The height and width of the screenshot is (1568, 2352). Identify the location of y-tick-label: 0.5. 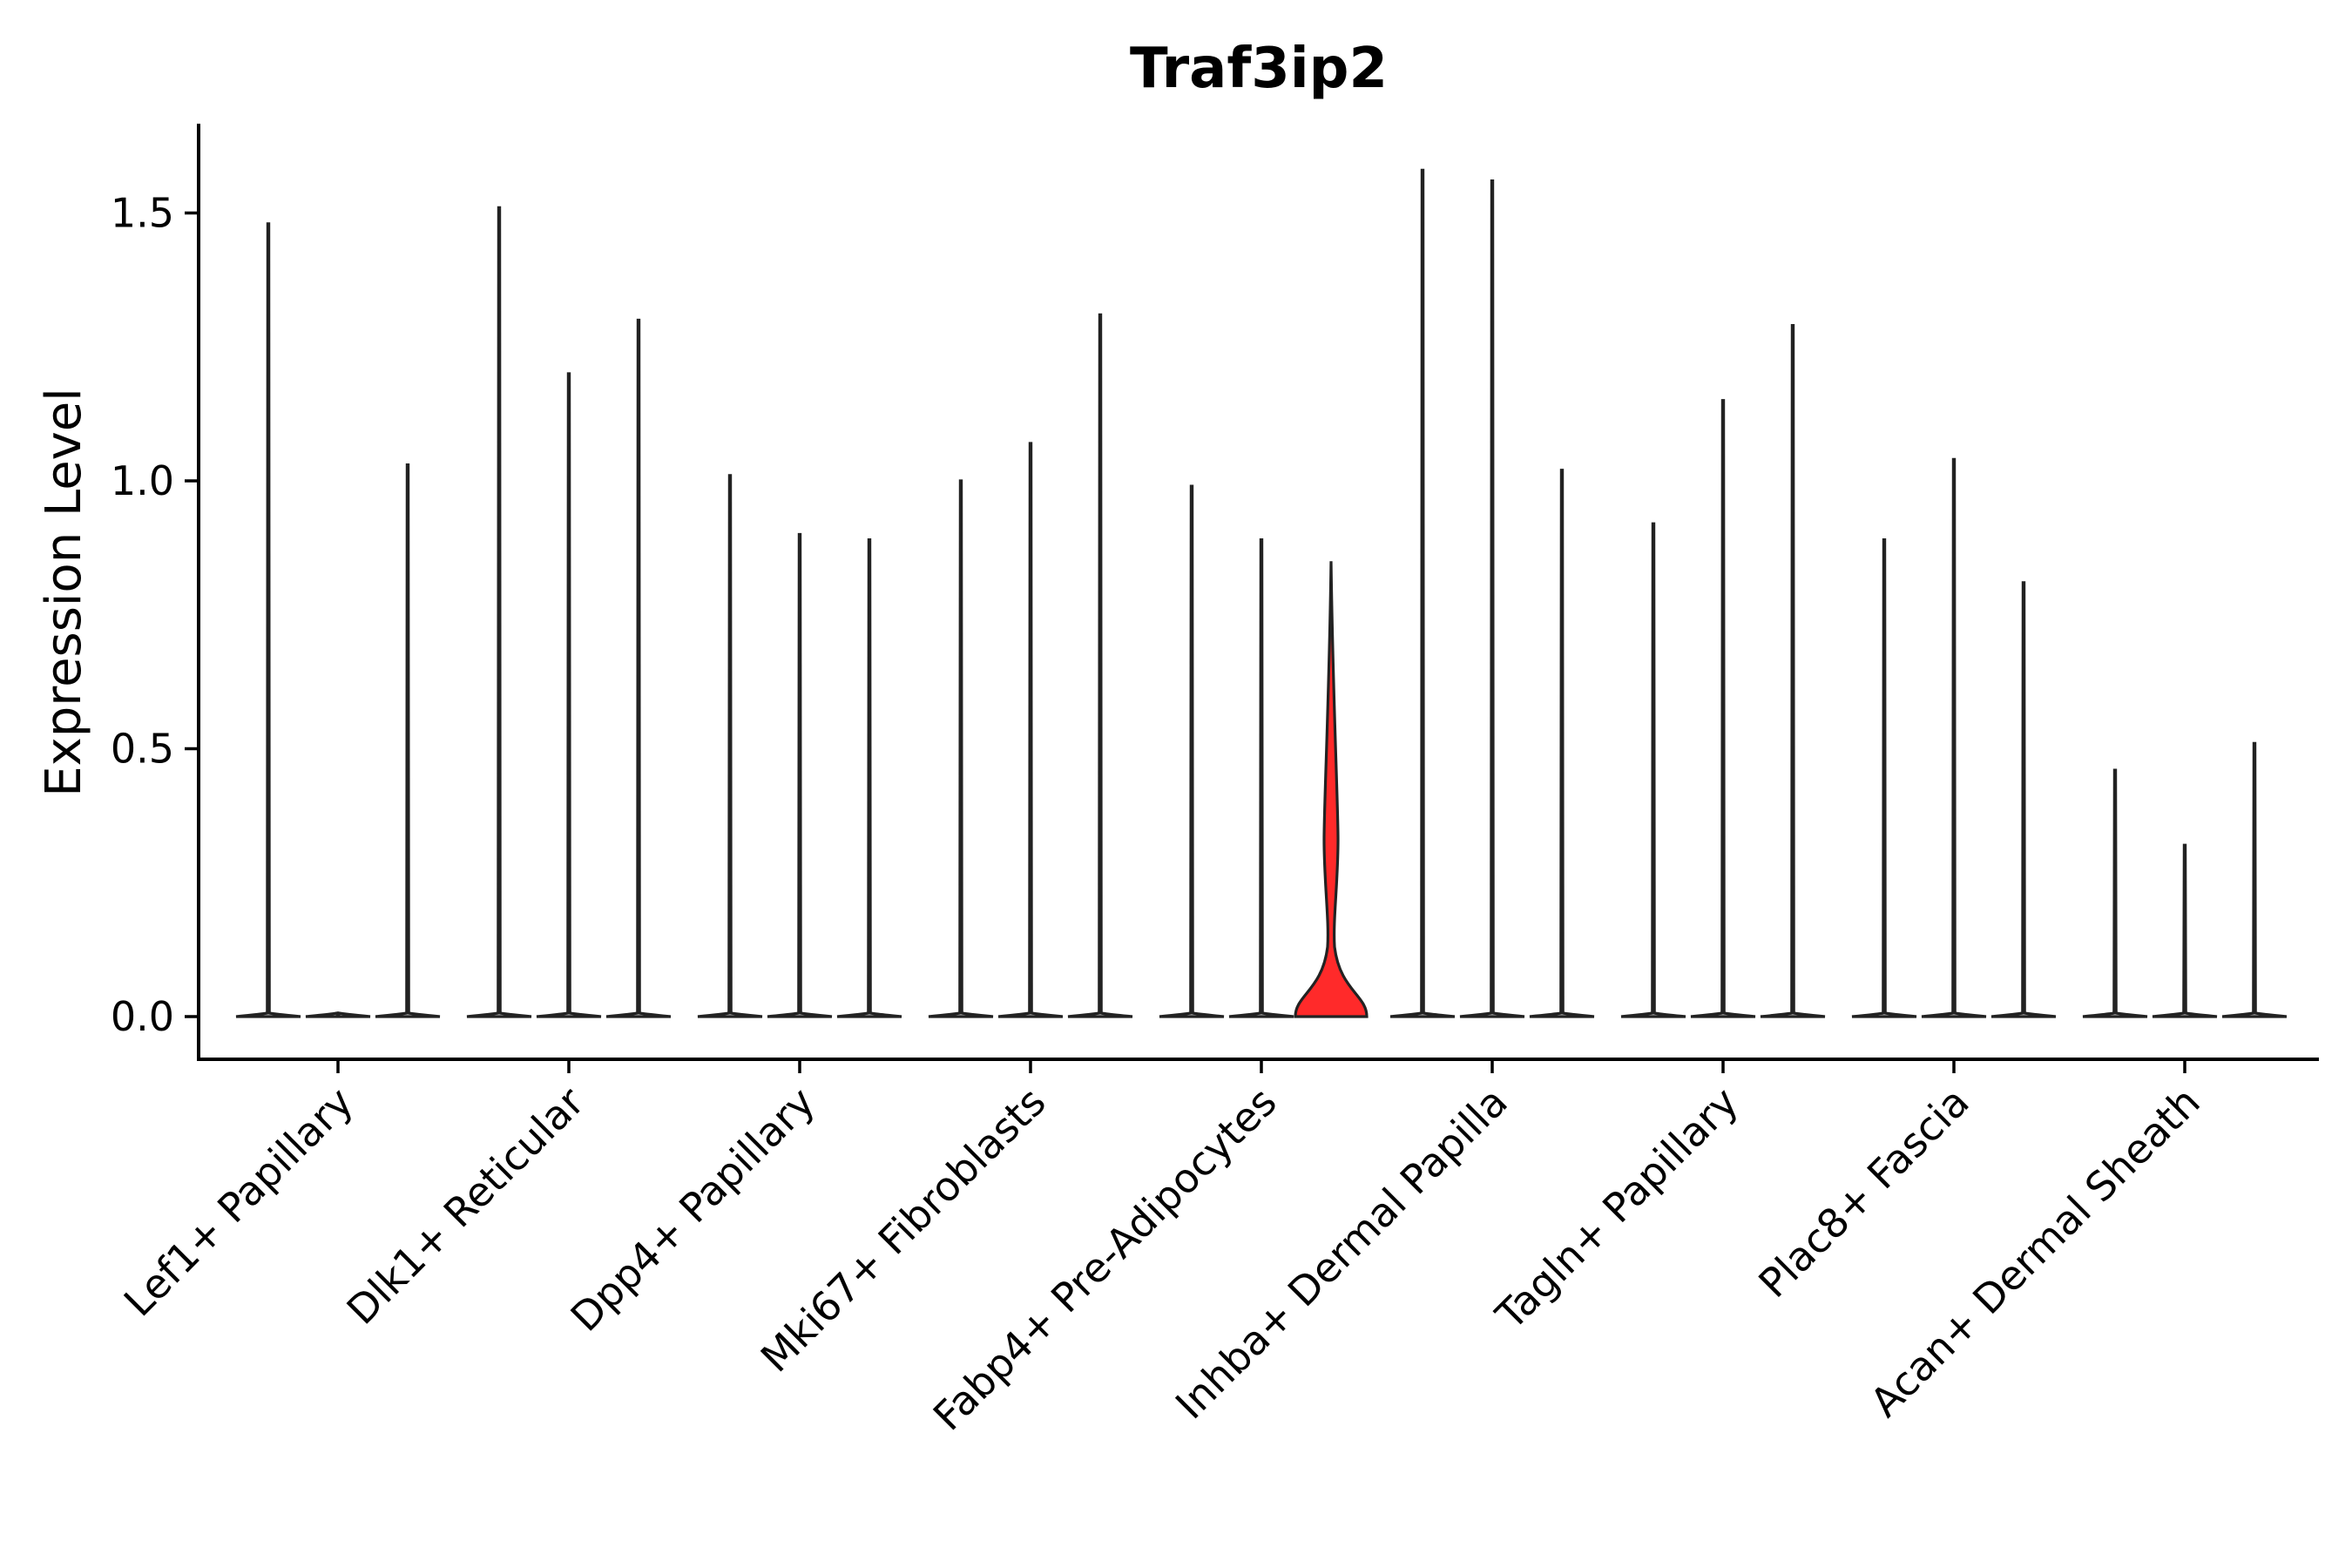
(142, 749).